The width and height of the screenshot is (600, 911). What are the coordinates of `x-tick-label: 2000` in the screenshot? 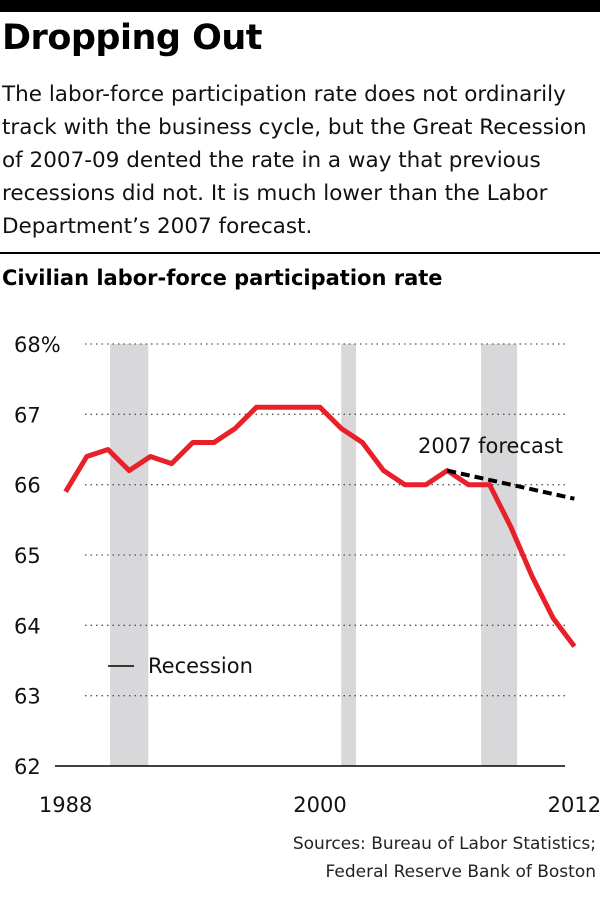 It's located at (319, 805).